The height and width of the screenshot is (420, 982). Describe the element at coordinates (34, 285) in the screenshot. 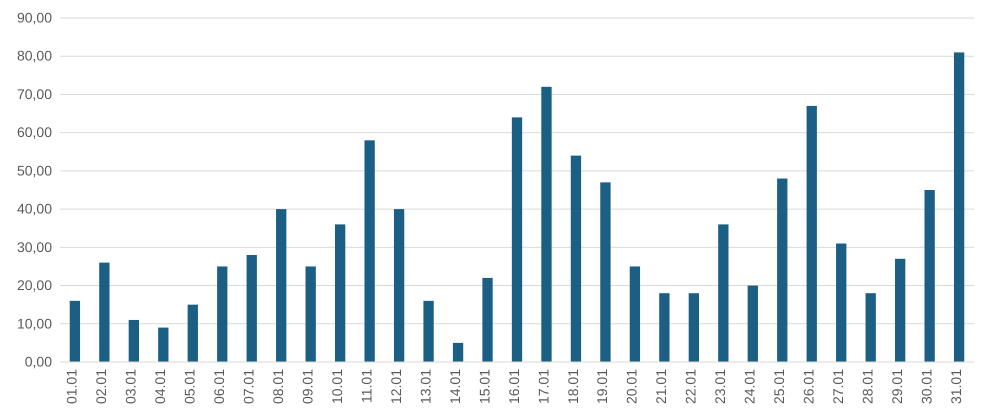

I see `y-tick-label: 20,00` at that location.